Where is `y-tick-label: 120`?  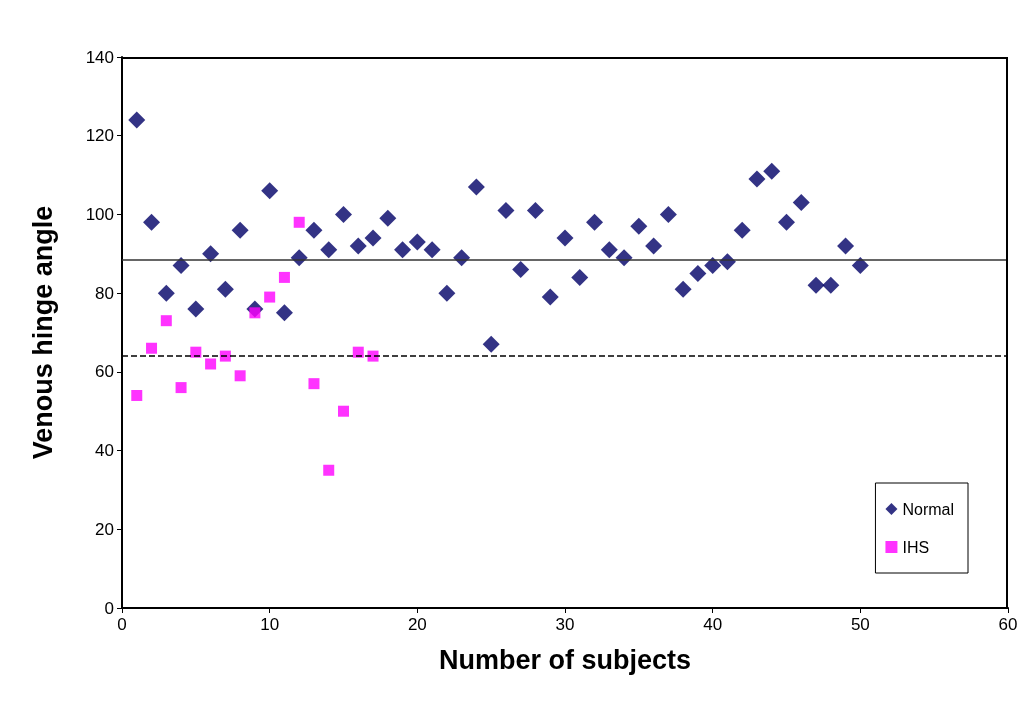 y-tick-label: 120 is located at coordinates (99, 136).